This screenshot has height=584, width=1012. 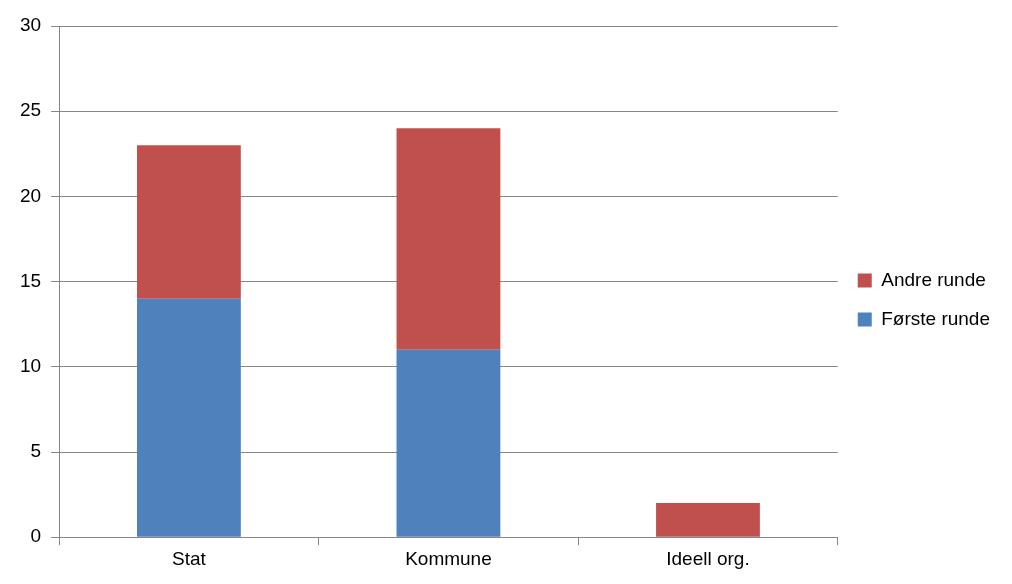 I want to click on x-tick-label: Kommune, so click(x=448, y=558).